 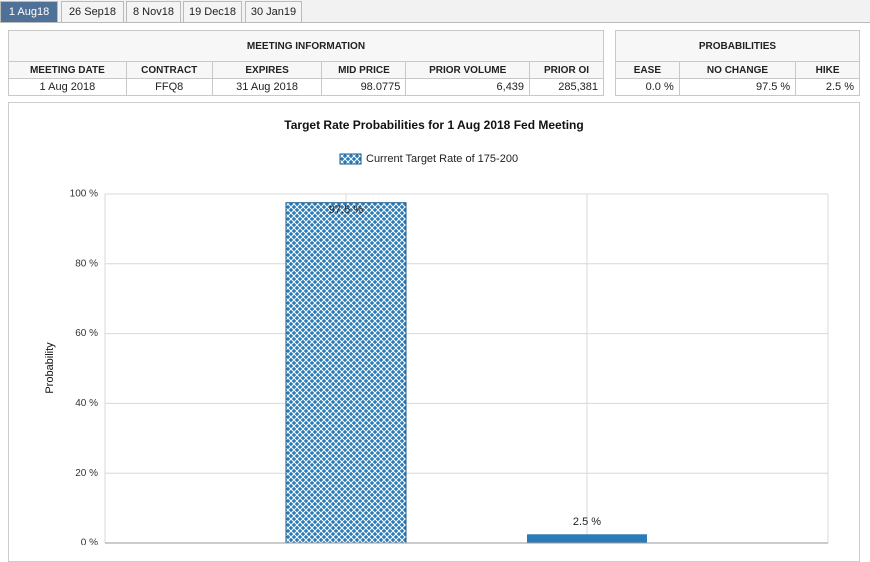 I want to click on column-header: MID PRICE, so click(x=364, y=70).